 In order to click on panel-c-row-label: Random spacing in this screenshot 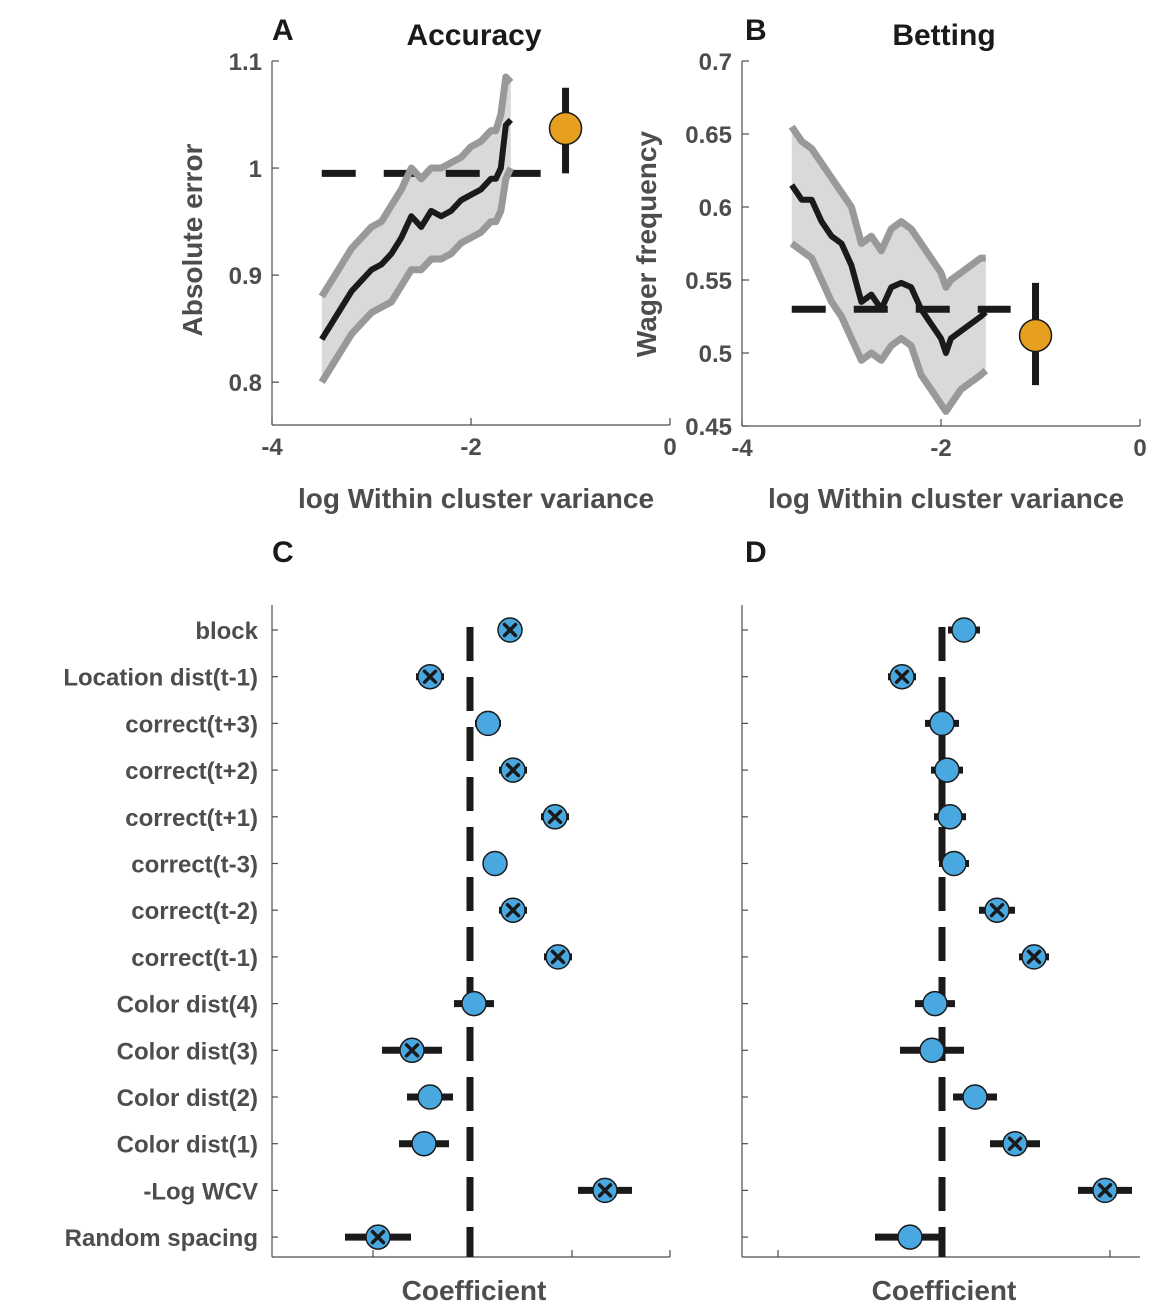, I will do `click(161, 1238)`.